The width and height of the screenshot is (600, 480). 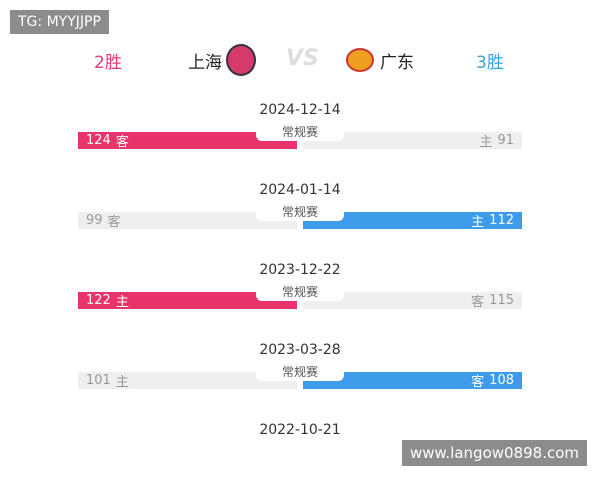 What do you see at coordinates (495, 453) in the screenshot?
I see `footer-url: www.langow0898.com` at bounding box center [495, 453].